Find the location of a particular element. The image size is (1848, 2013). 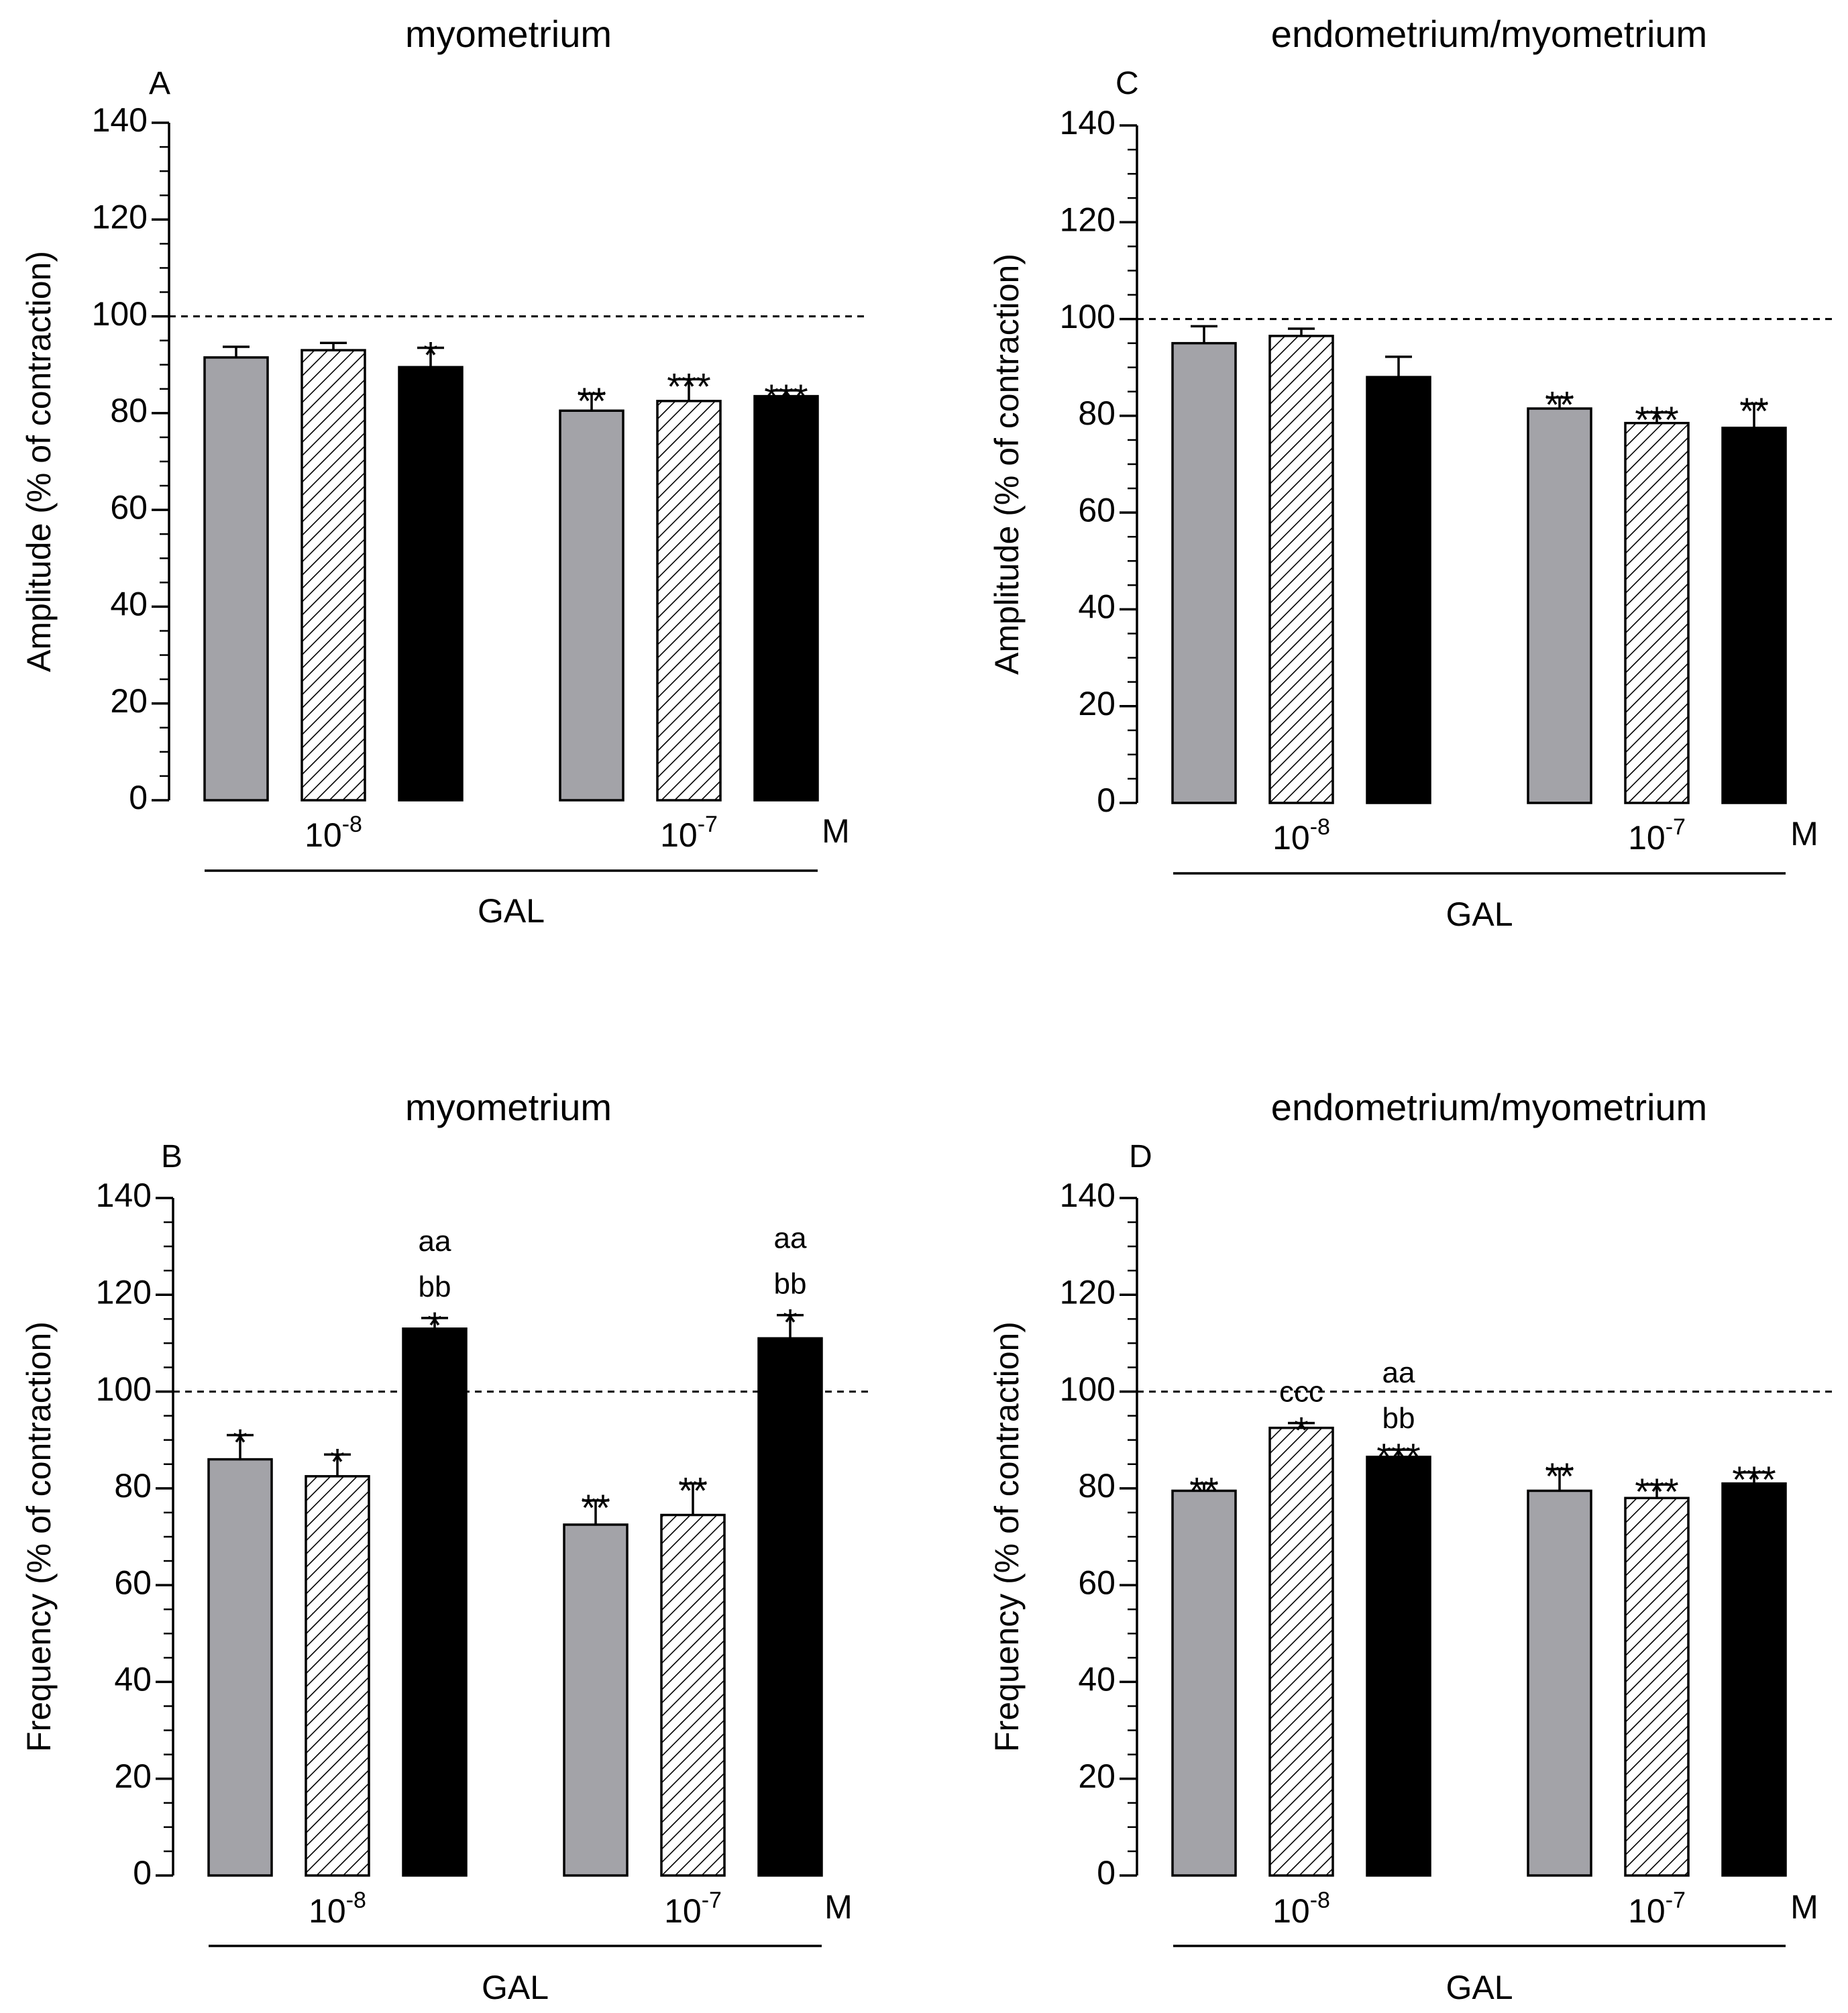

bar-b-g1-b1 is located at coordinates (240, 1667).